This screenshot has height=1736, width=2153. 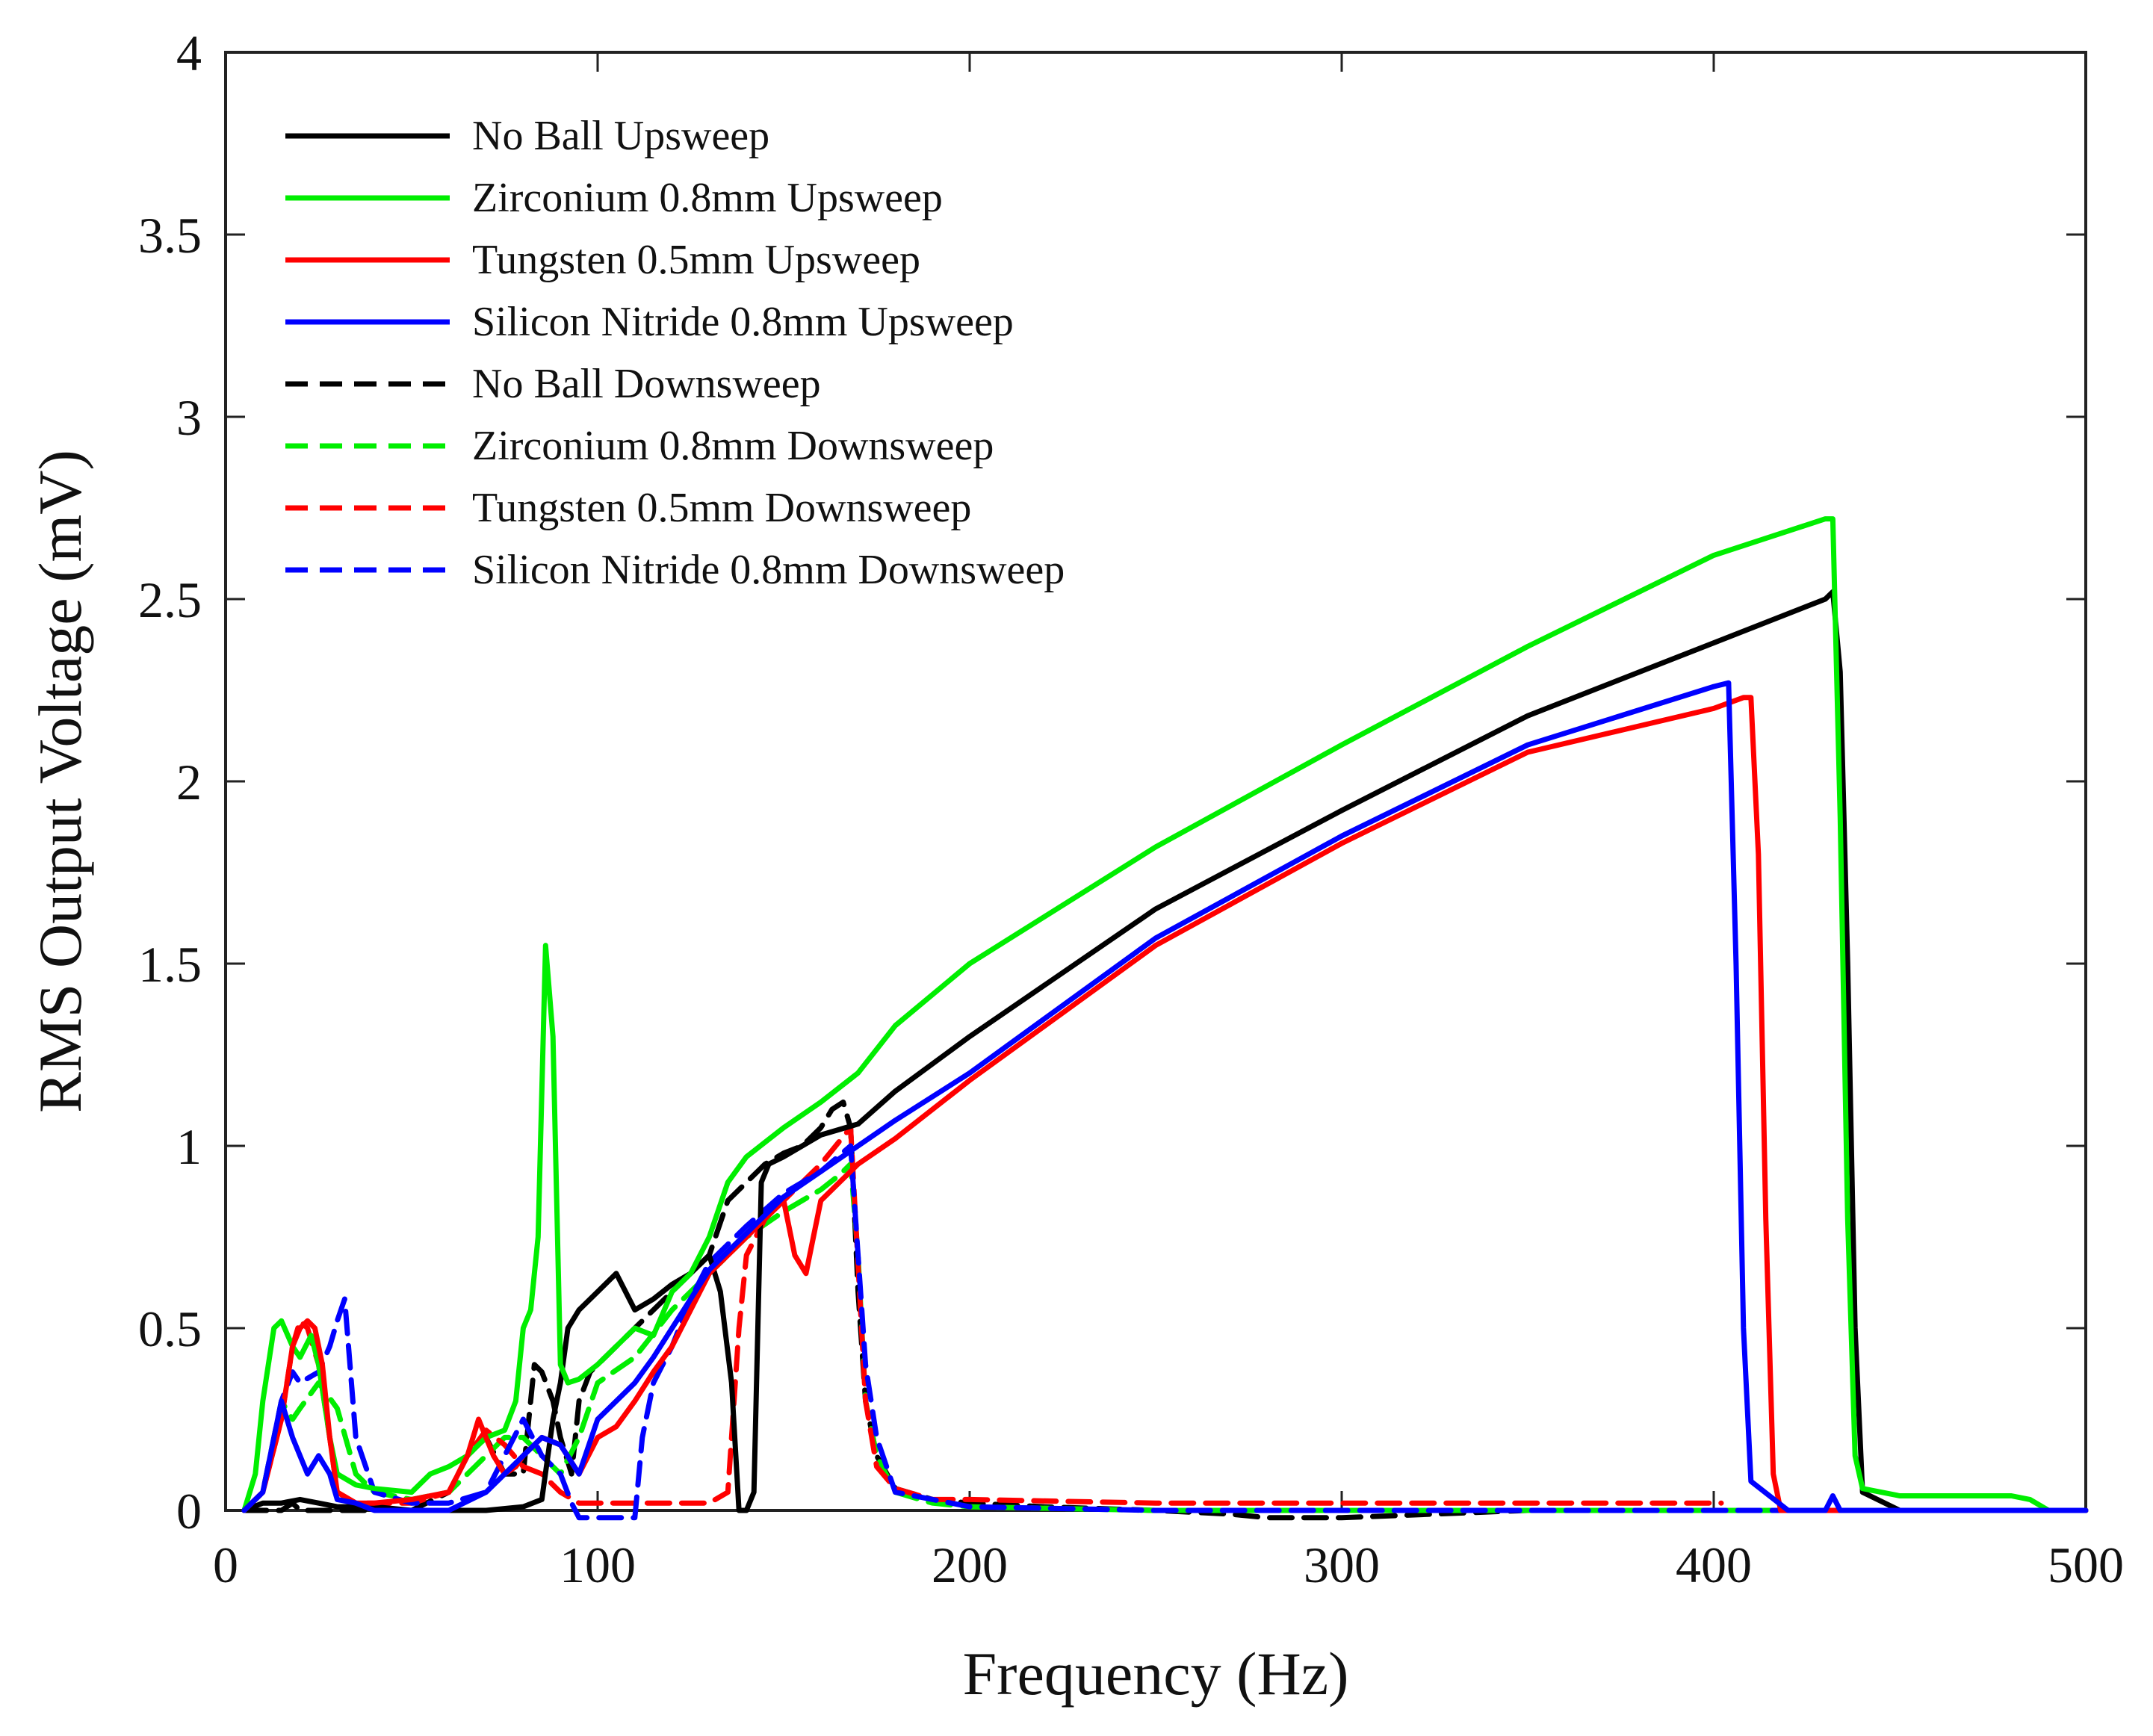 I want to click on legend-label: Zirconium 0.8mm Upsweep, so click(x=707, y=198).